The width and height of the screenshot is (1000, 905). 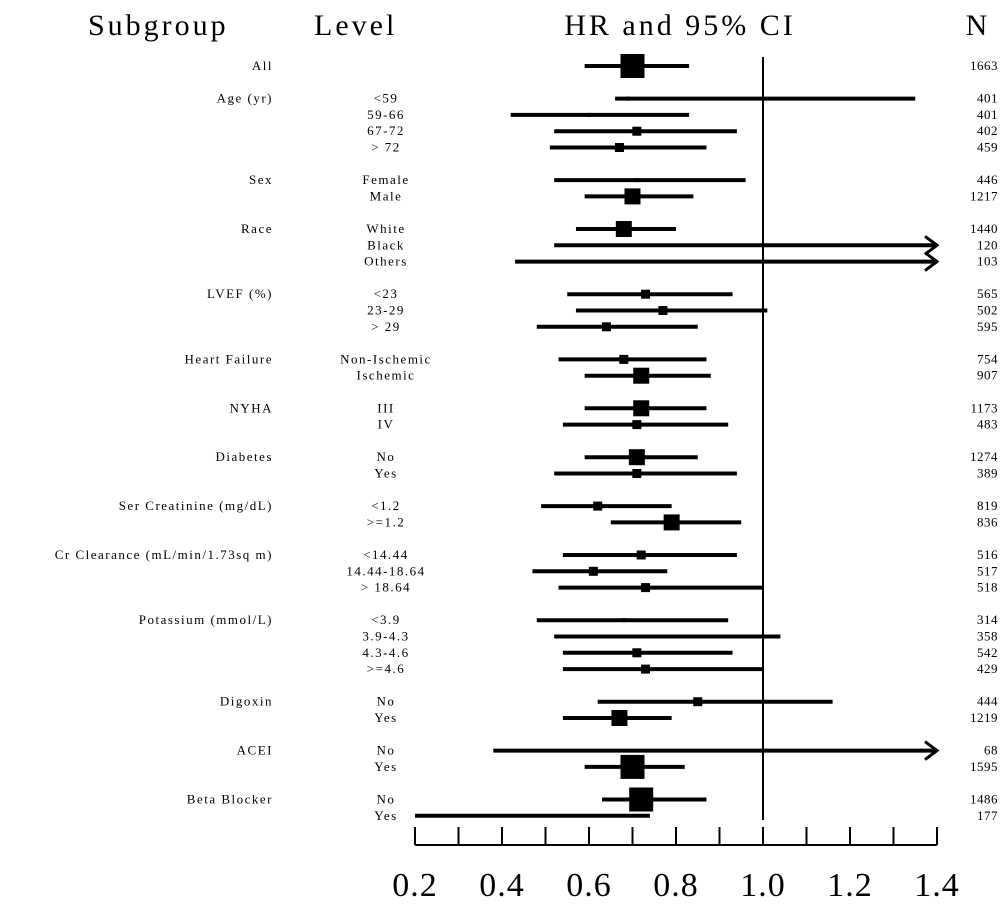 I want to click on level-label: Male, so click(x=386, y=195).